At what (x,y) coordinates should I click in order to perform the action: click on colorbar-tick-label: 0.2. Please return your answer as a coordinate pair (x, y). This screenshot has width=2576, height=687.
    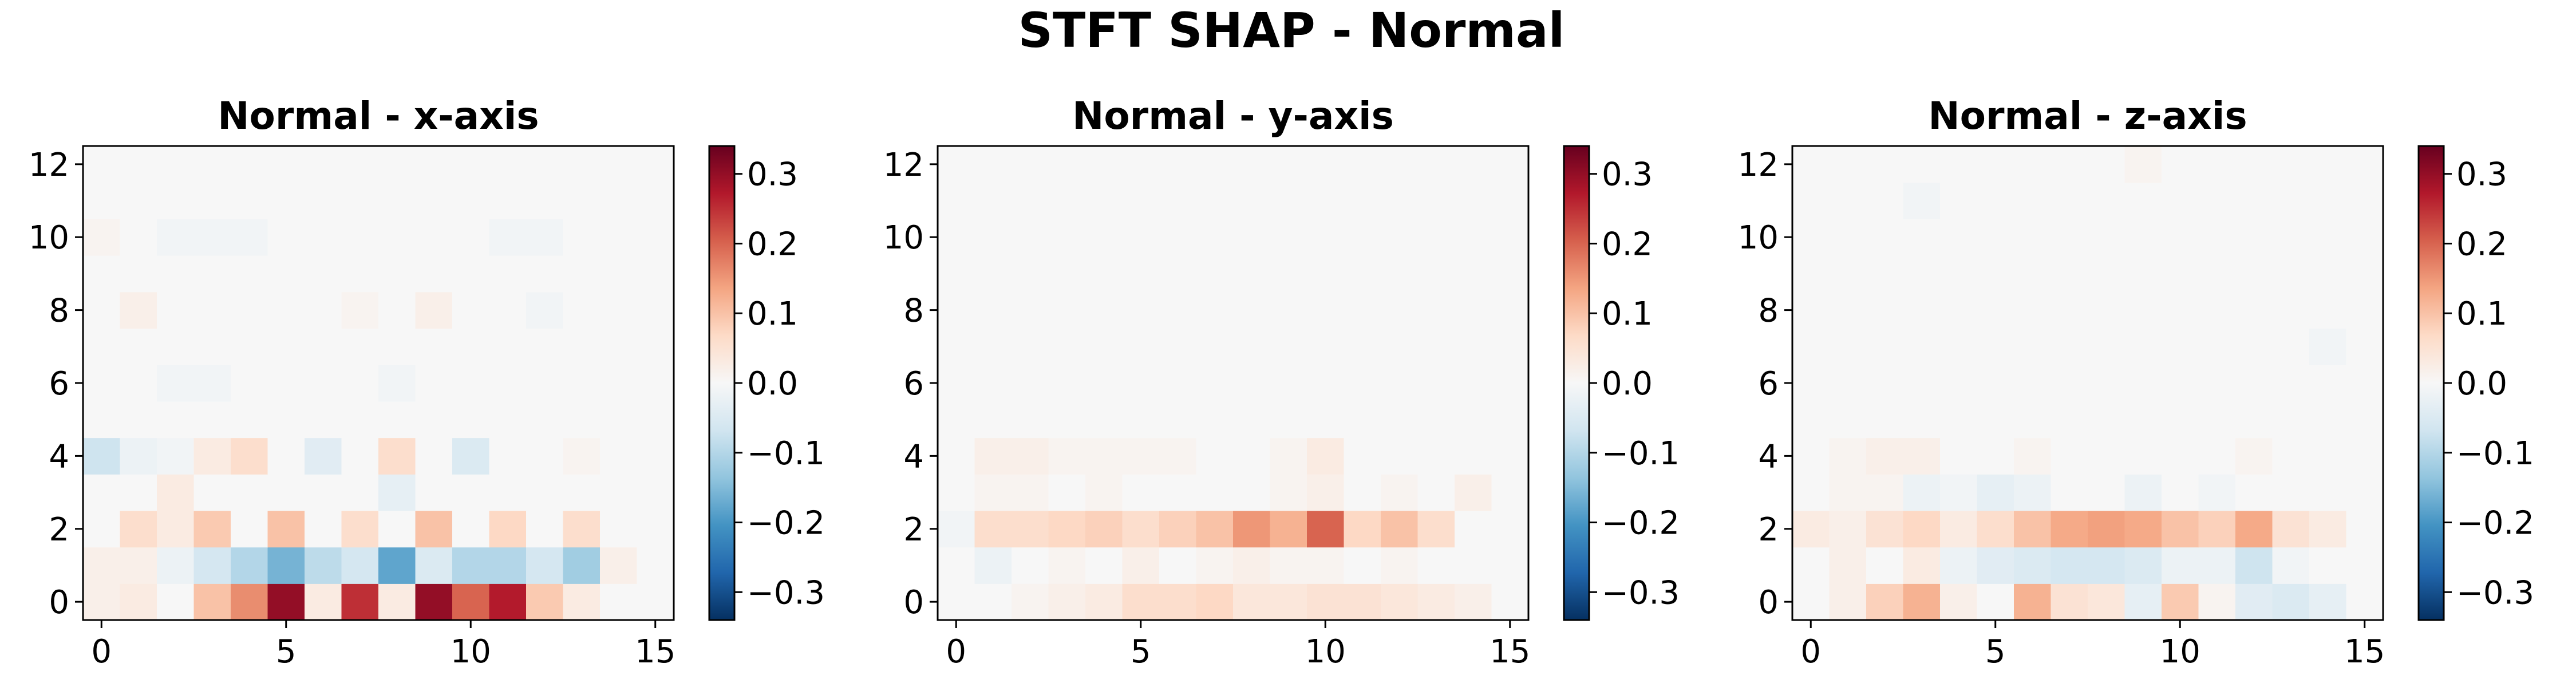
    Looking at the image, I should click on (772, 245).